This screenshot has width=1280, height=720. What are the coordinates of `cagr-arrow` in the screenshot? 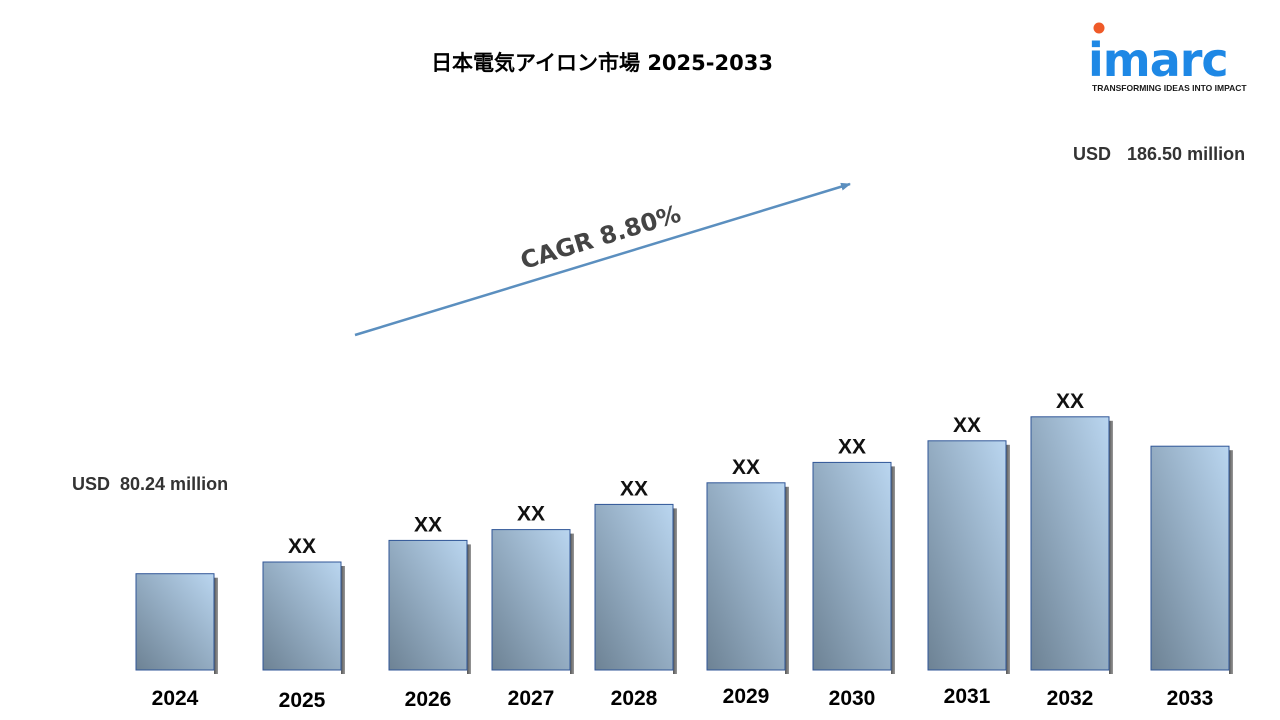 It's located at (602, 259).